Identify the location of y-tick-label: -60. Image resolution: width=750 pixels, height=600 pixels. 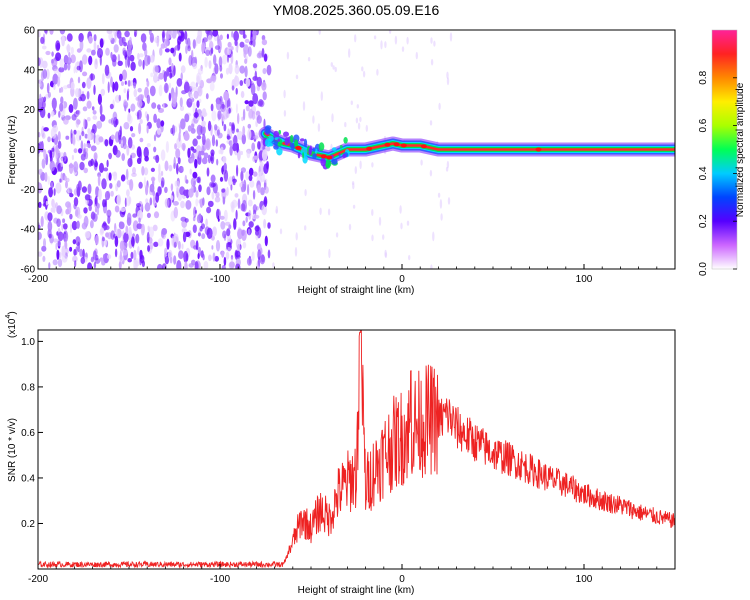
(28, 270).